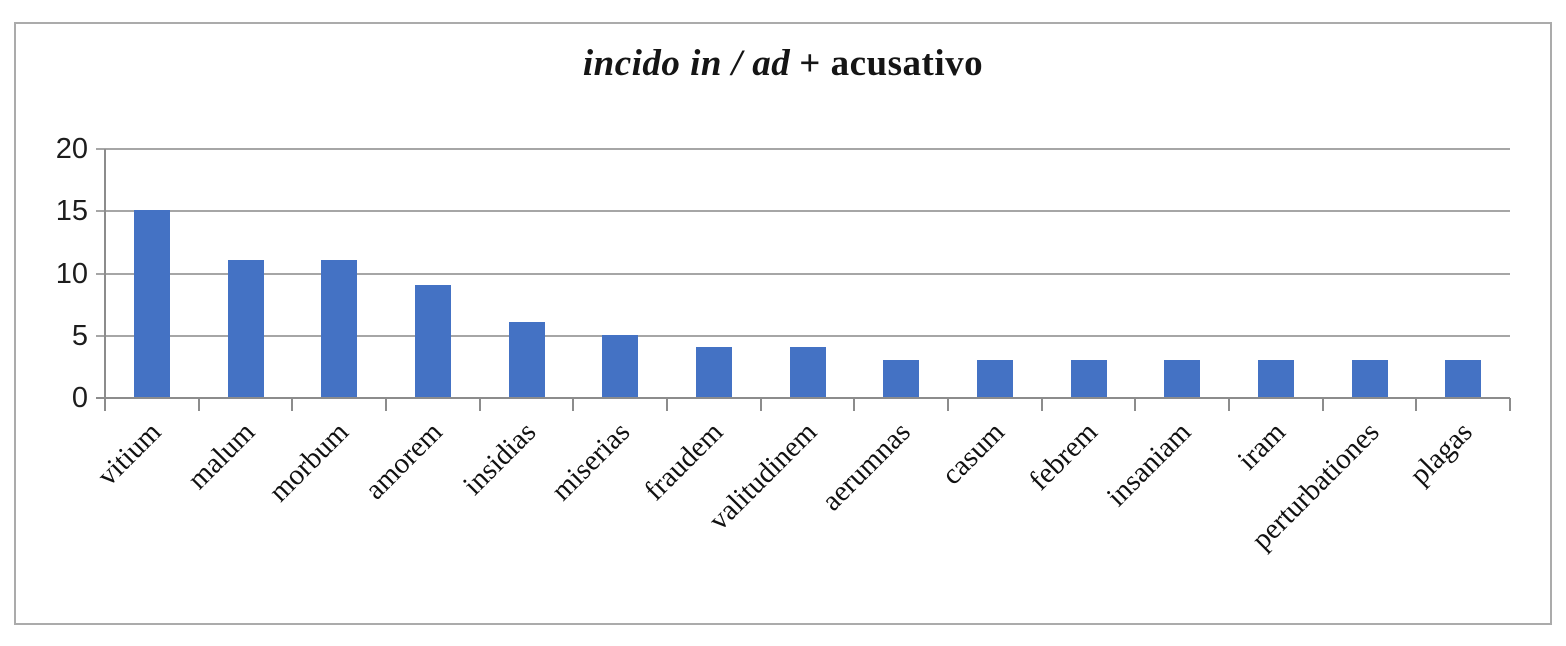 The width and height of the screenshot is (1566, 646). Describe the element at coordinates (973, 454) in the screenshot. I see `x-tick-label-casum: casum` at that location.